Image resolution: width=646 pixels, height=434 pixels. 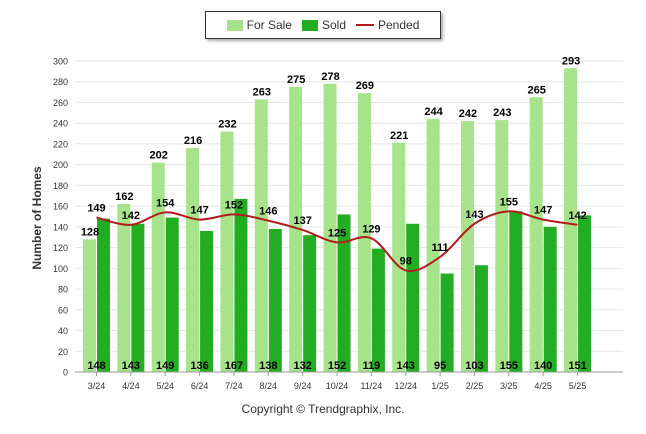 I want to click on y-tick-label: 120, so click(x=60, y=248).